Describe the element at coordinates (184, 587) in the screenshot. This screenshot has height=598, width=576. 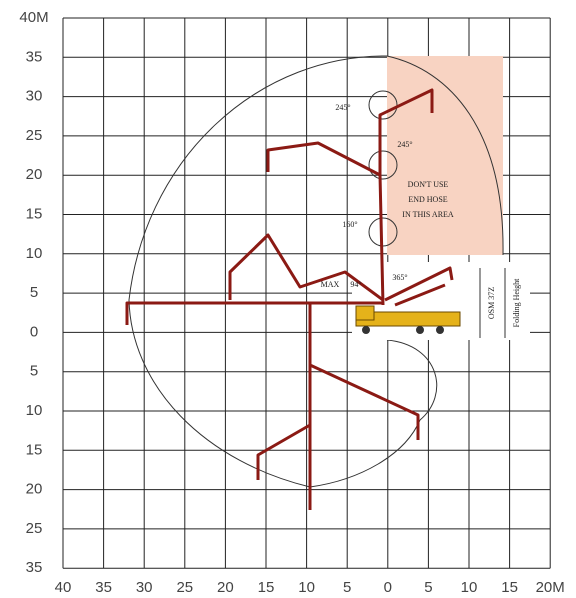
I see `x-axis-label: 25` at that location.